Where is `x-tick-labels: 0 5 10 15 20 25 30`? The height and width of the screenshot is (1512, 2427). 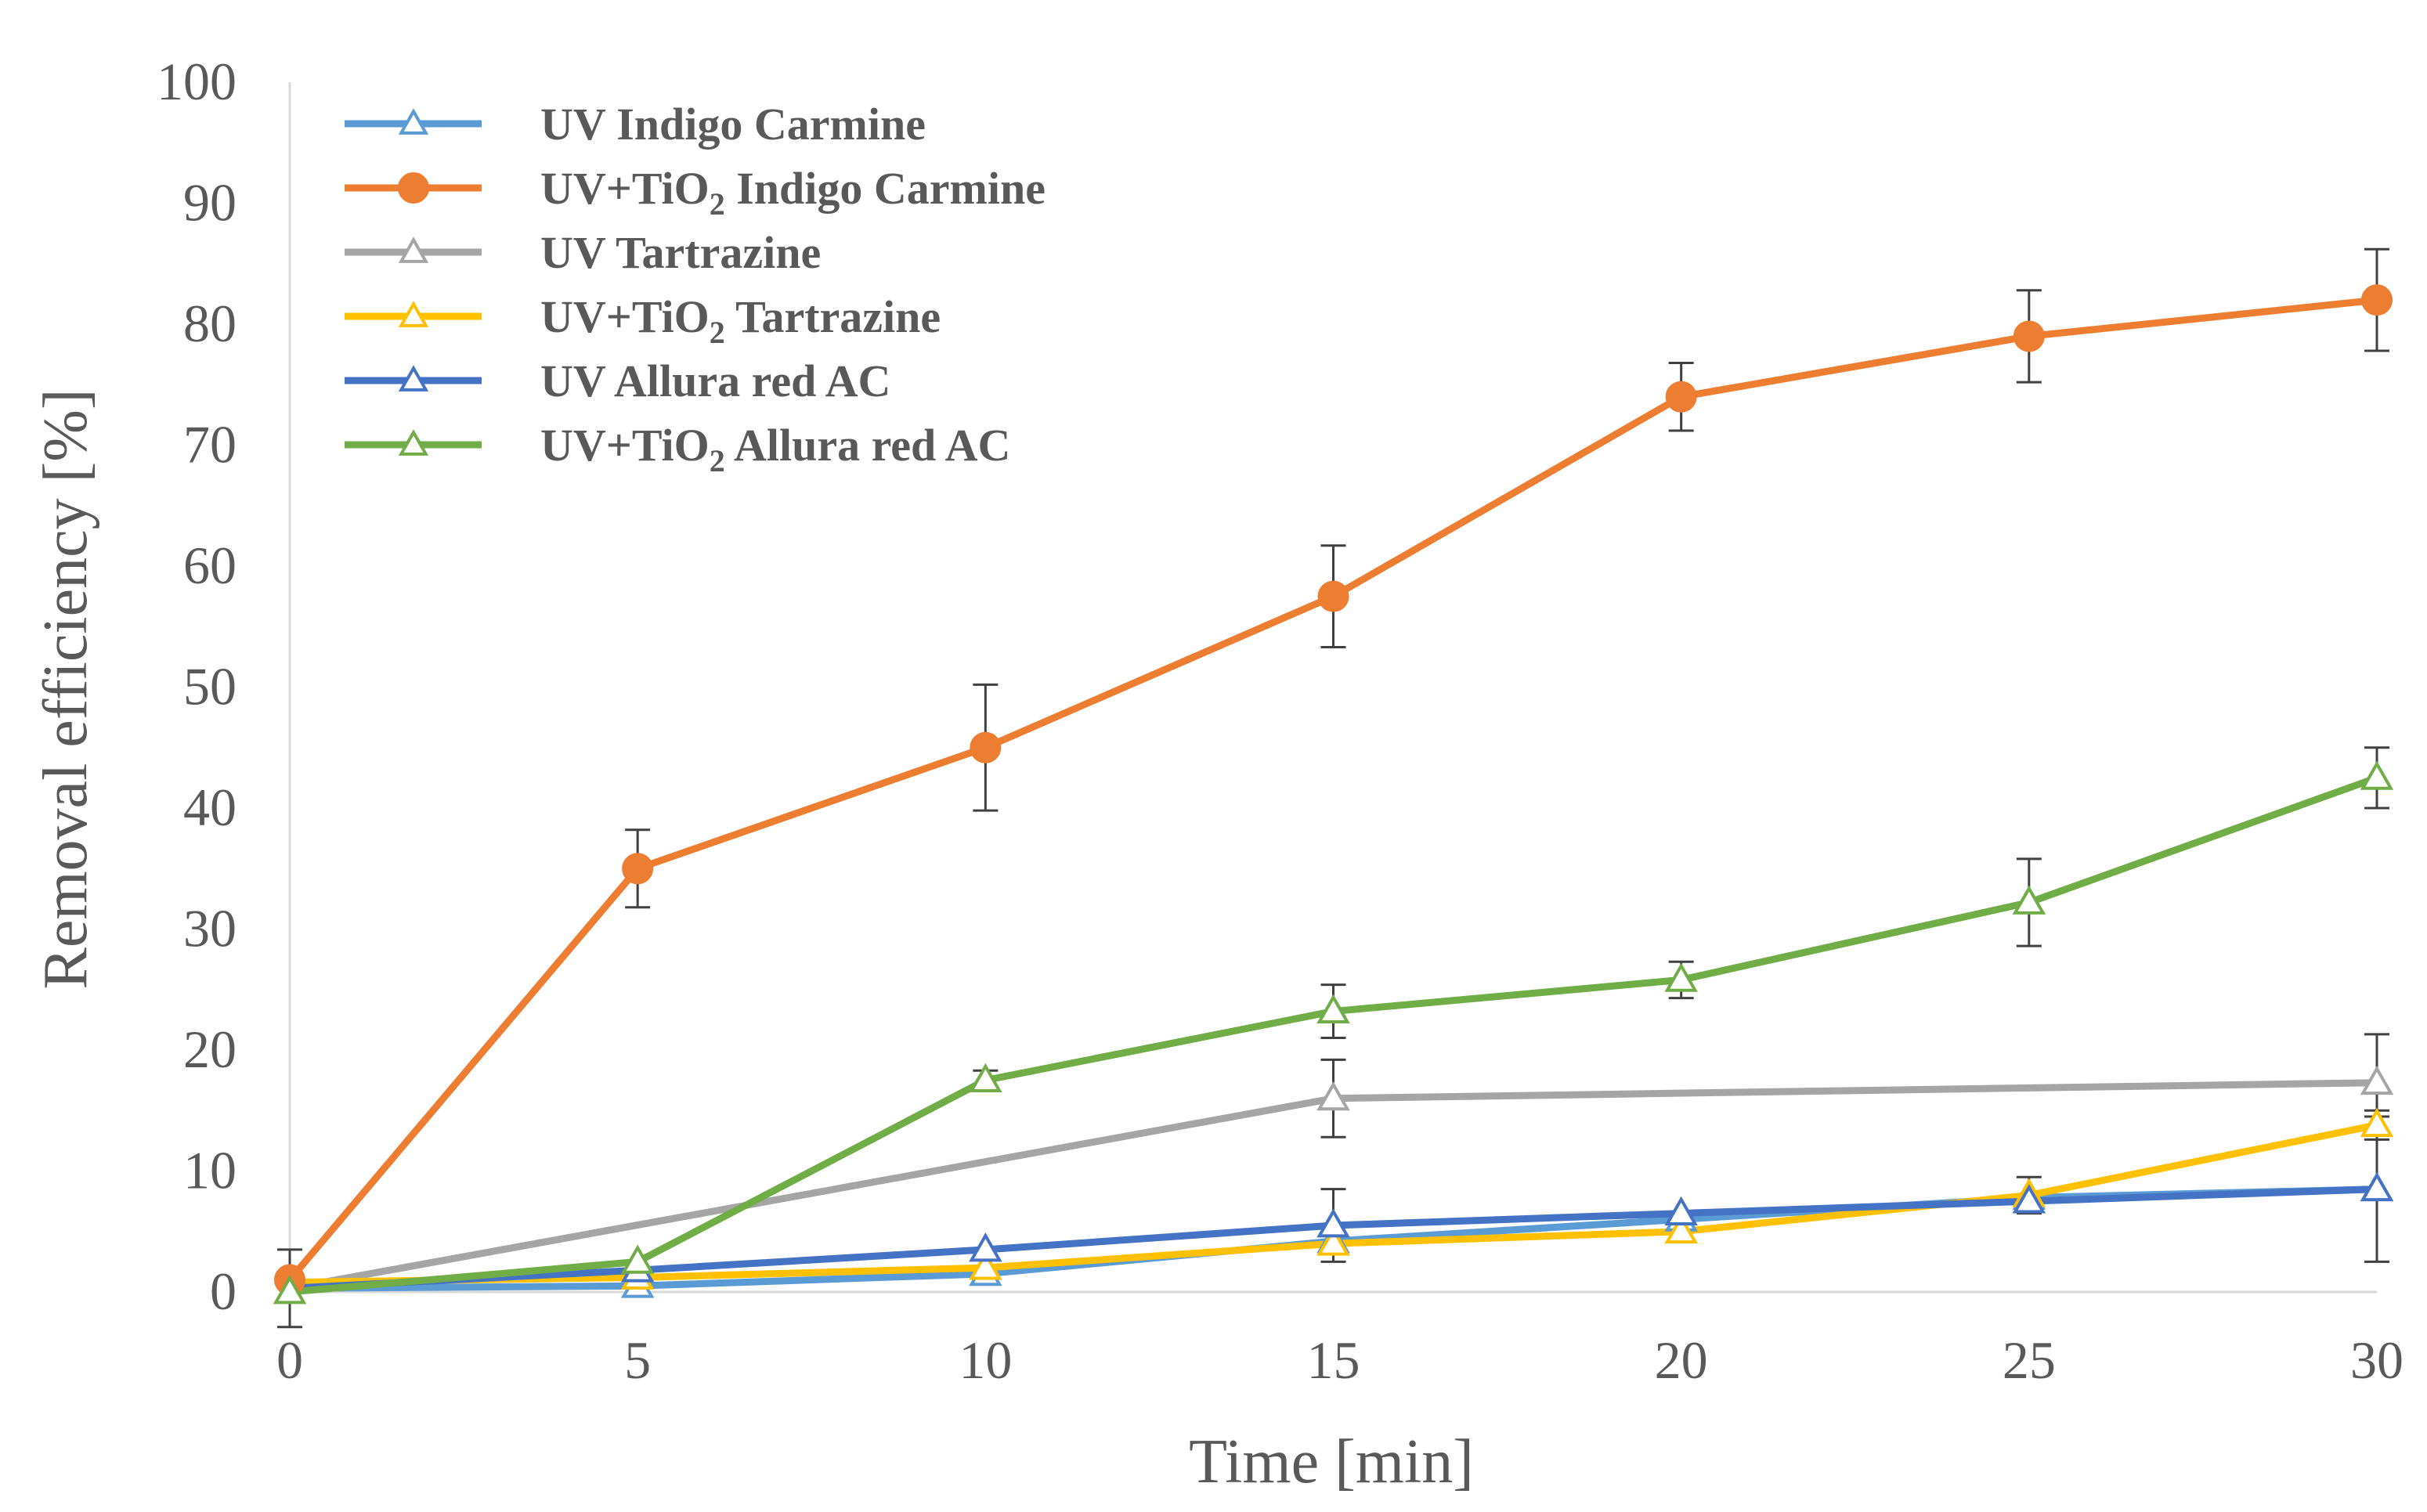 x-tick-labels: 0 5 10 15 20 25 30 is located at coordinates (1340, 1360).